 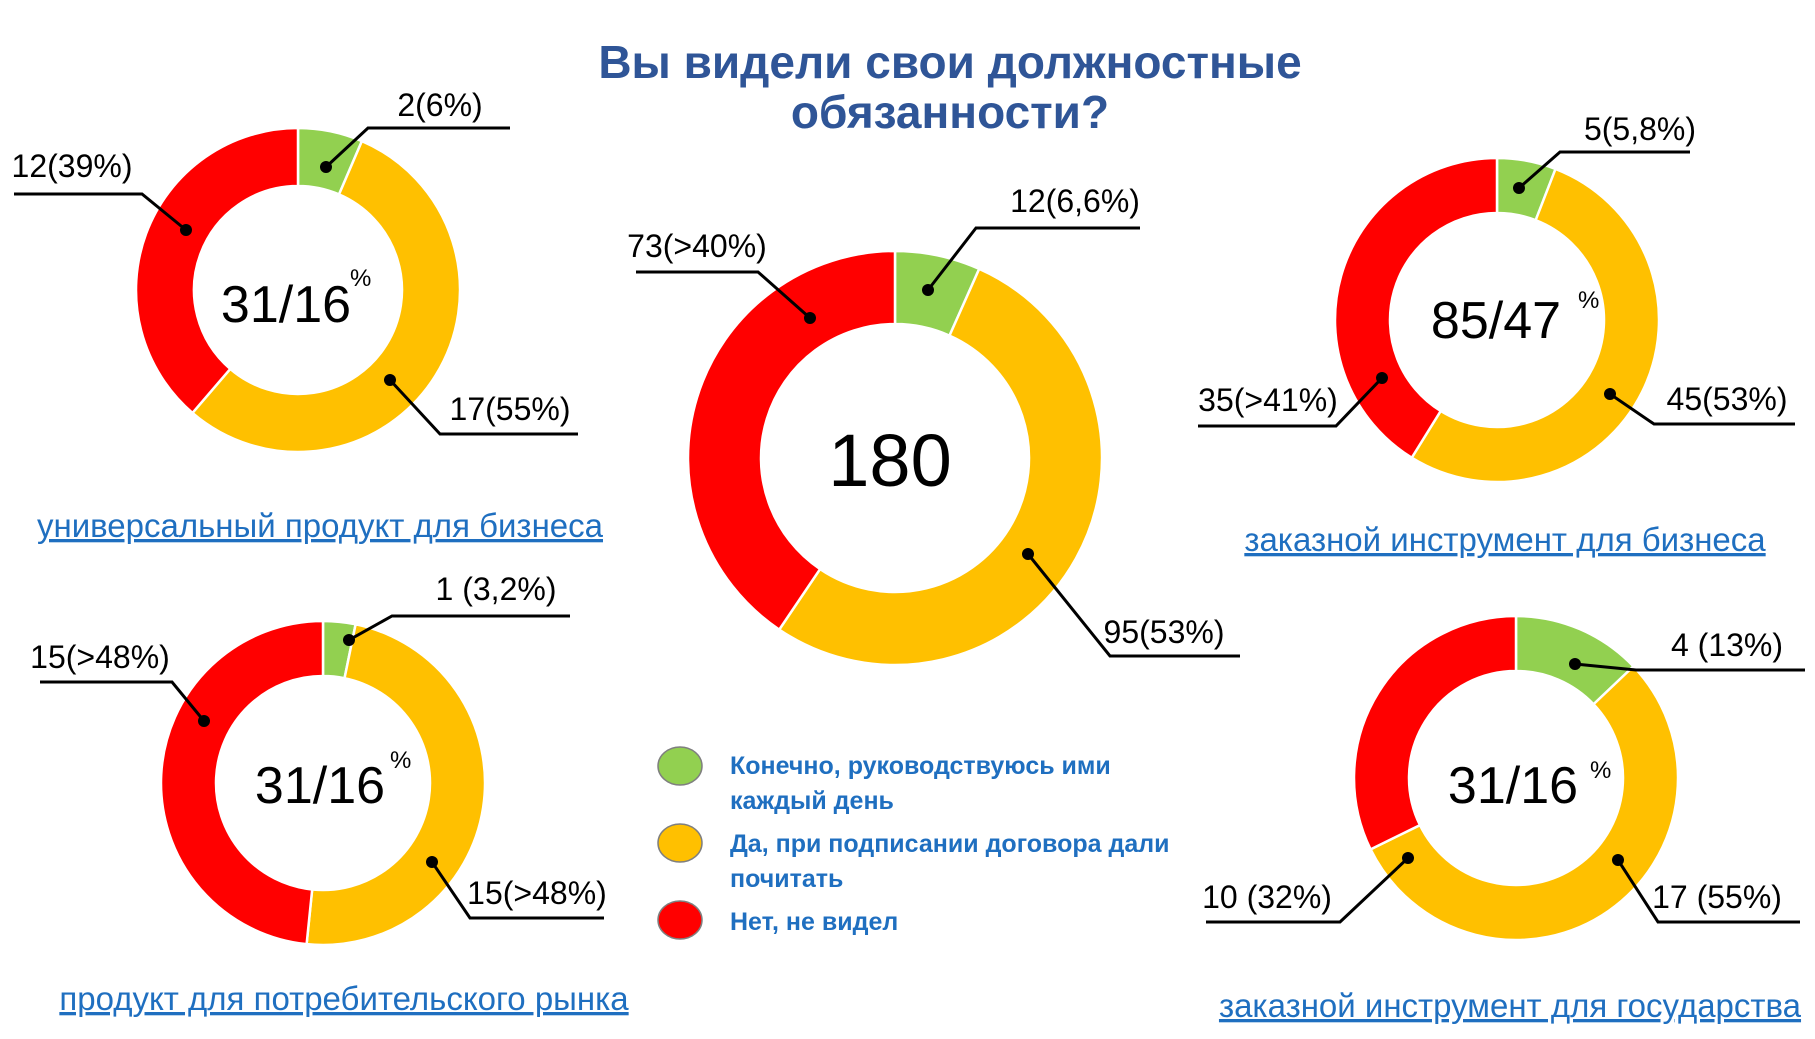 I want to click on legend-item: Конечно, руководствуюсь ими каждый день, so click(x=884, y=780).